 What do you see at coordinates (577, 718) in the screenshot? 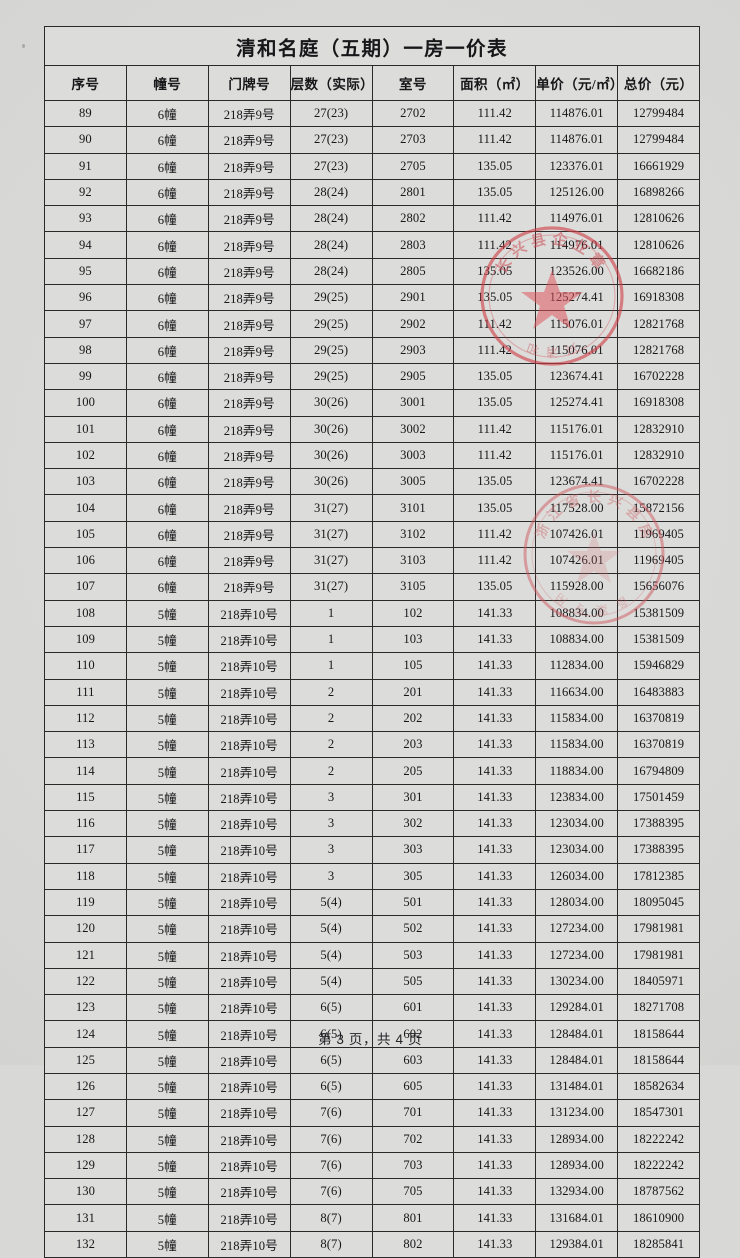
I see `cell-unit: 115834.00` at bounding box center [577, 718].